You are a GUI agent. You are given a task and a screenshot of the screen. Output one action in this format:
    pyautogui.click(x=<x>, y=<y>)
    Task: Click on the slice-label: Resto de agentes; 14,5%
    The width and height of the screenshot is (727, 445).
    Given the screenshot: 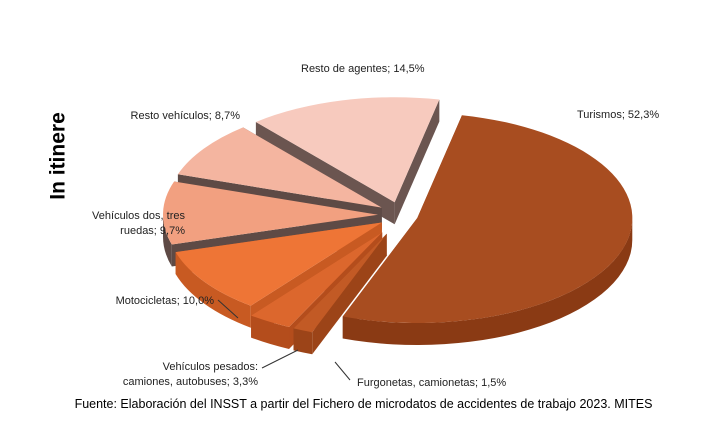 What is the action you would take?
    pyautogui.click(x=363, y=69)
    